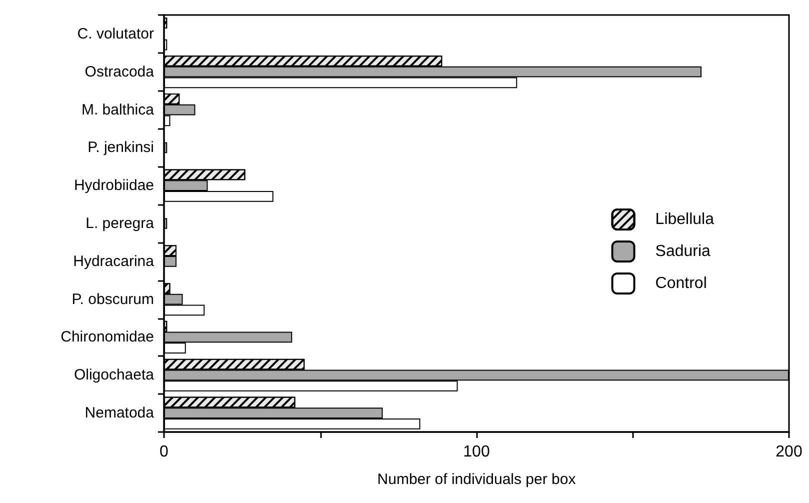 Image resolution: width=809 pixels, height=503 pixels. I want to click on y-tick-label: Nematoda, so click(119, 413).